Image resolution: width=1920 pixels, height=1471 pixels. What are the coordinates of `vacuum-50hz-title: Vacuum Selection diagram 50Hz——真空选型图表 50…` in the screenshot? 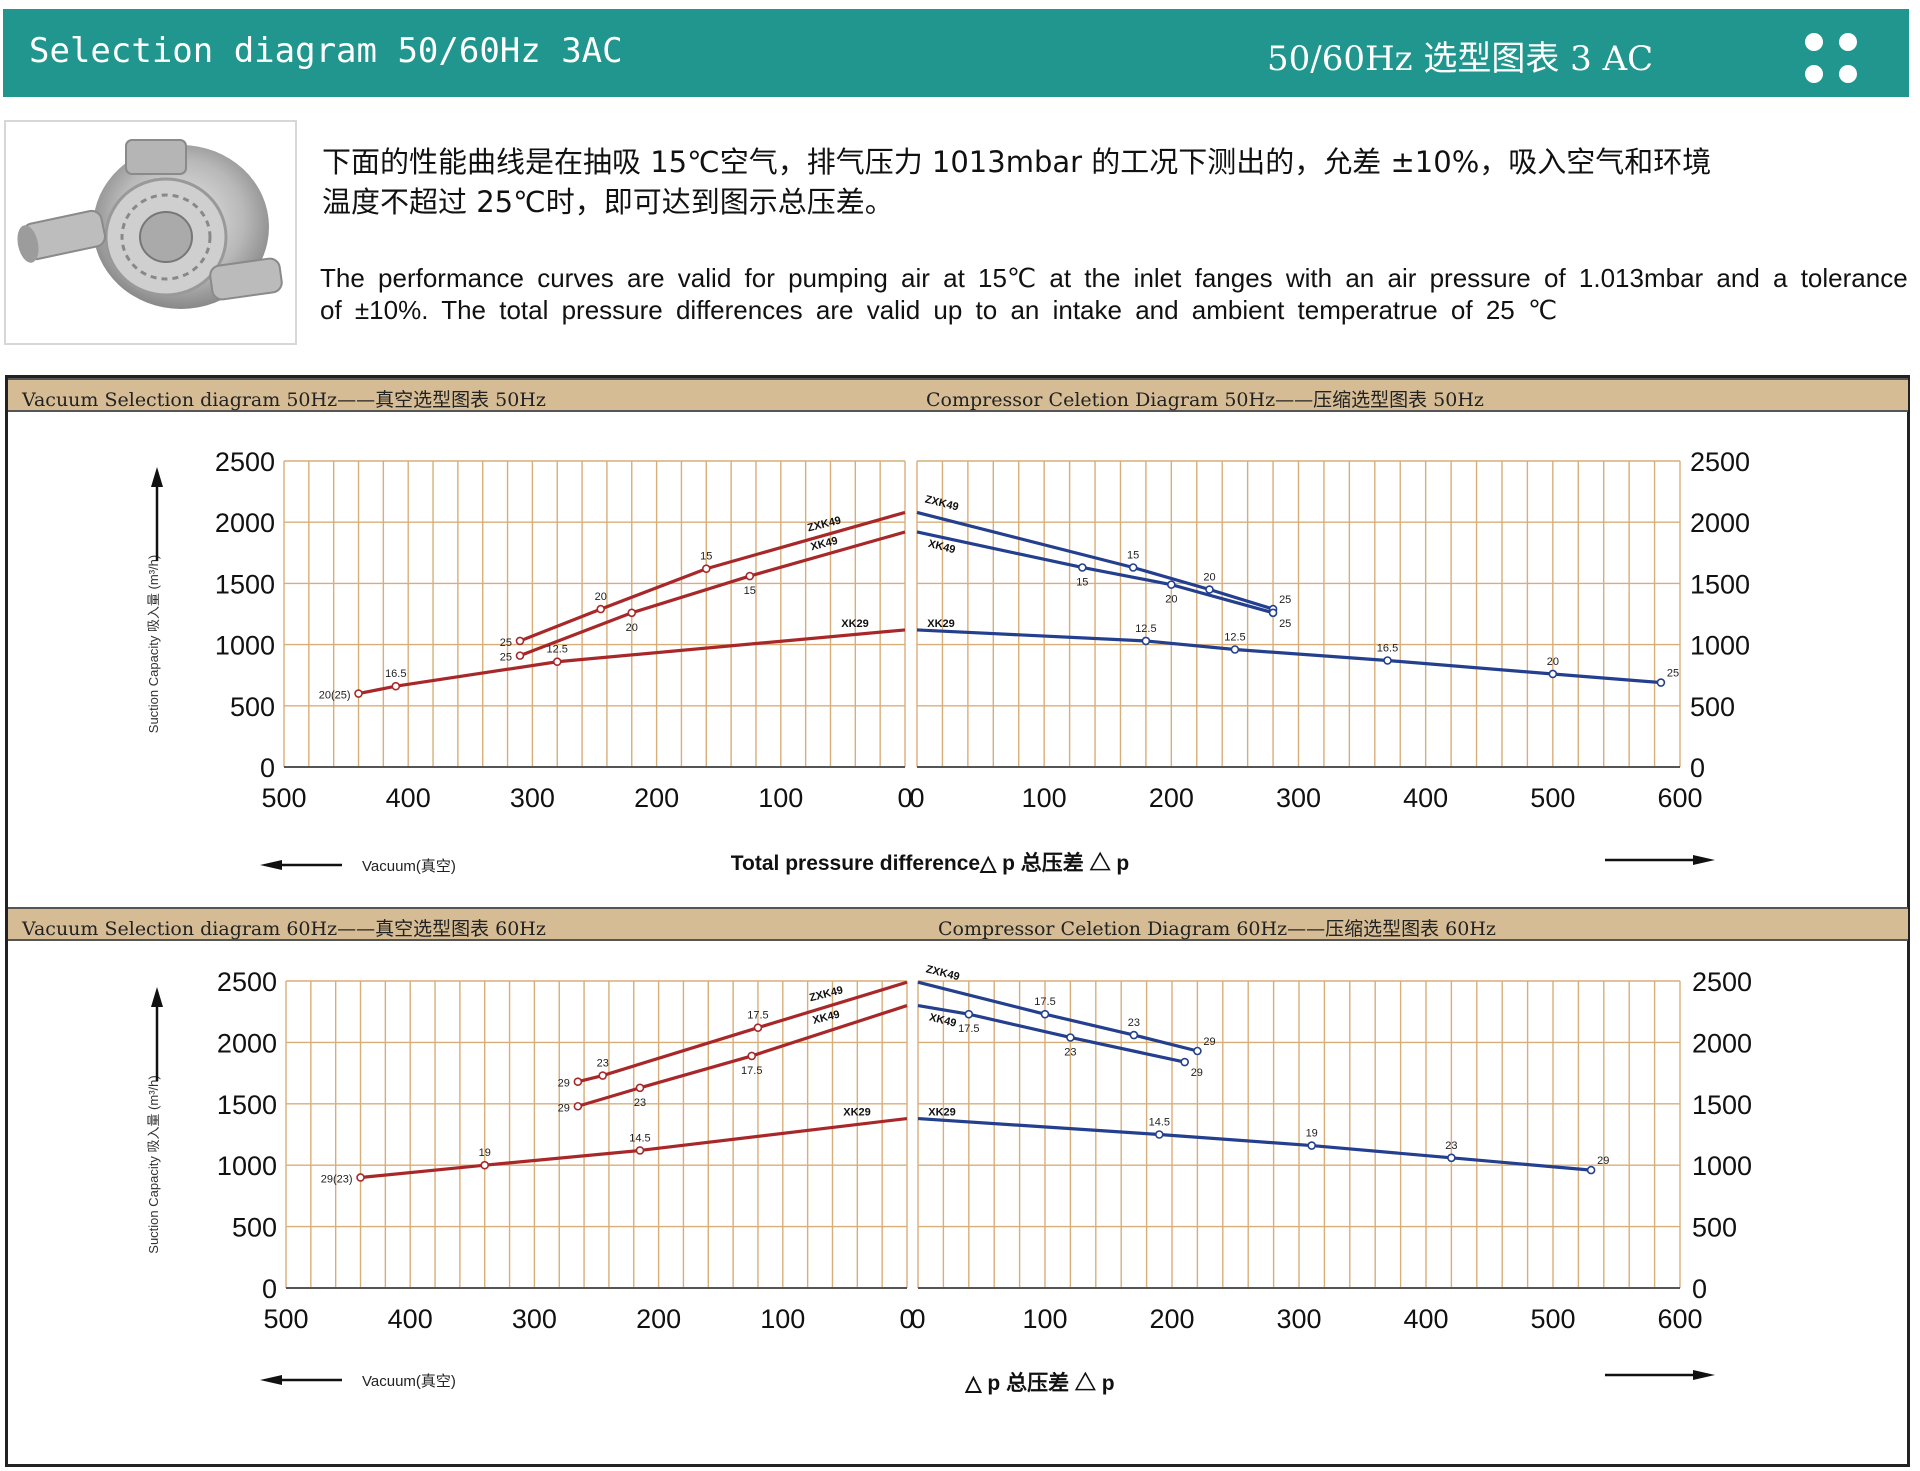 It's located at (284, 400).